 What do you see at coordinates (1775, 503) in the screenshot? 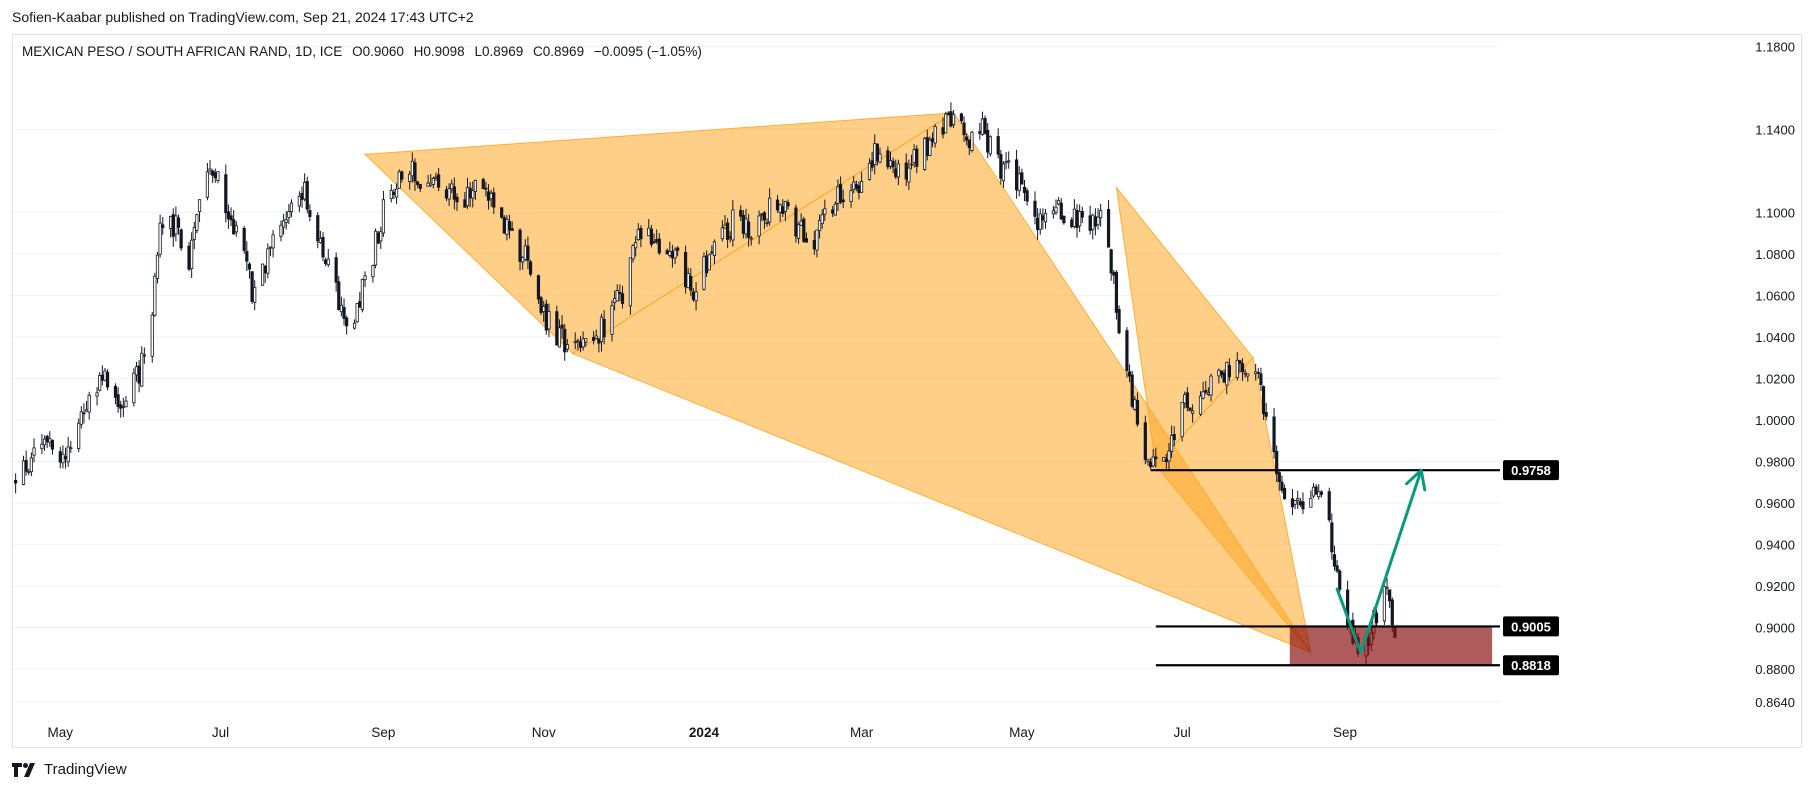
I see `y-tick-label: 0.9600` at bounding box center [1775, 503].